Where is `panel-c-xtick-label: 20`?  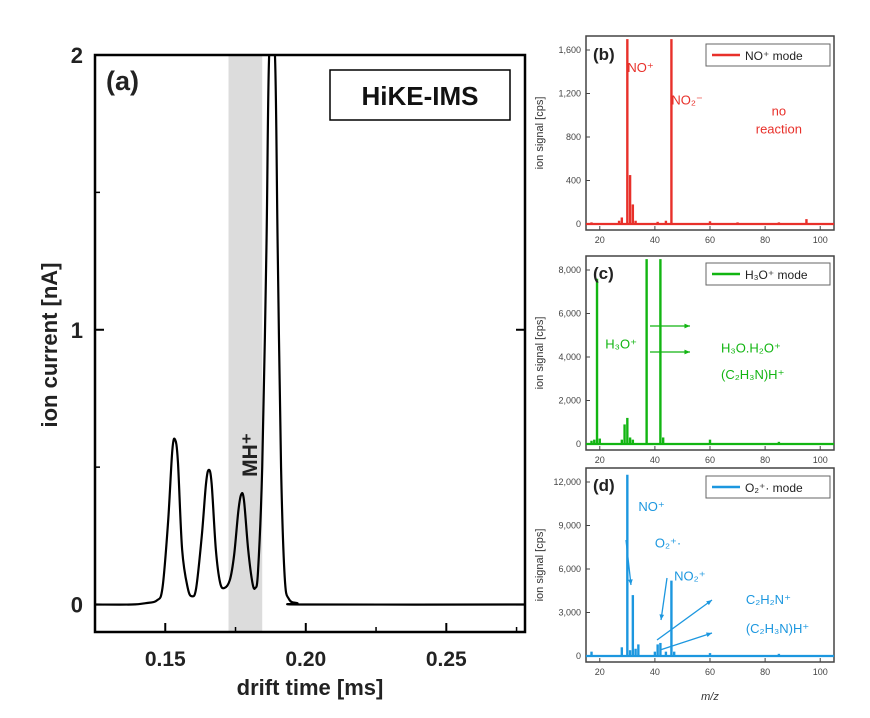 panel-c-xtick-label: 20 is located at coordinates (600, 460).